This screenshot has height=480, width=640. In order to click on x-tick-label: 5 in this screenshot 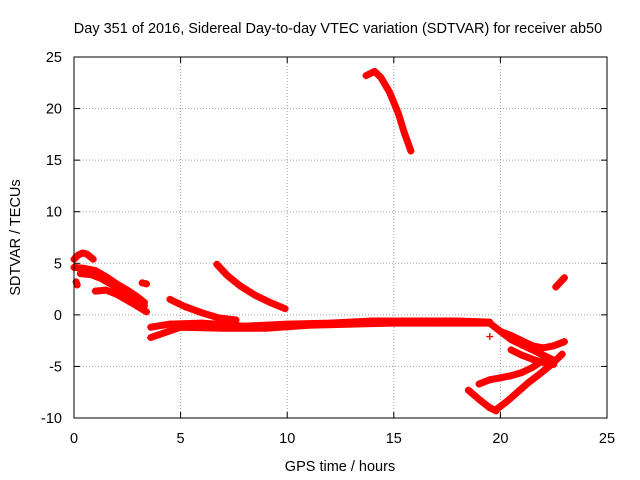, I will do `click(181, 439)`.